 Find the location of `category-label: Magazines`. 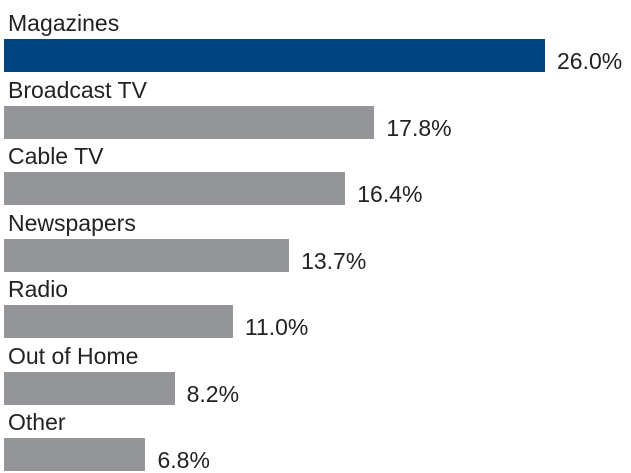

category-label: Magazines is located at coordinates (64, 23).